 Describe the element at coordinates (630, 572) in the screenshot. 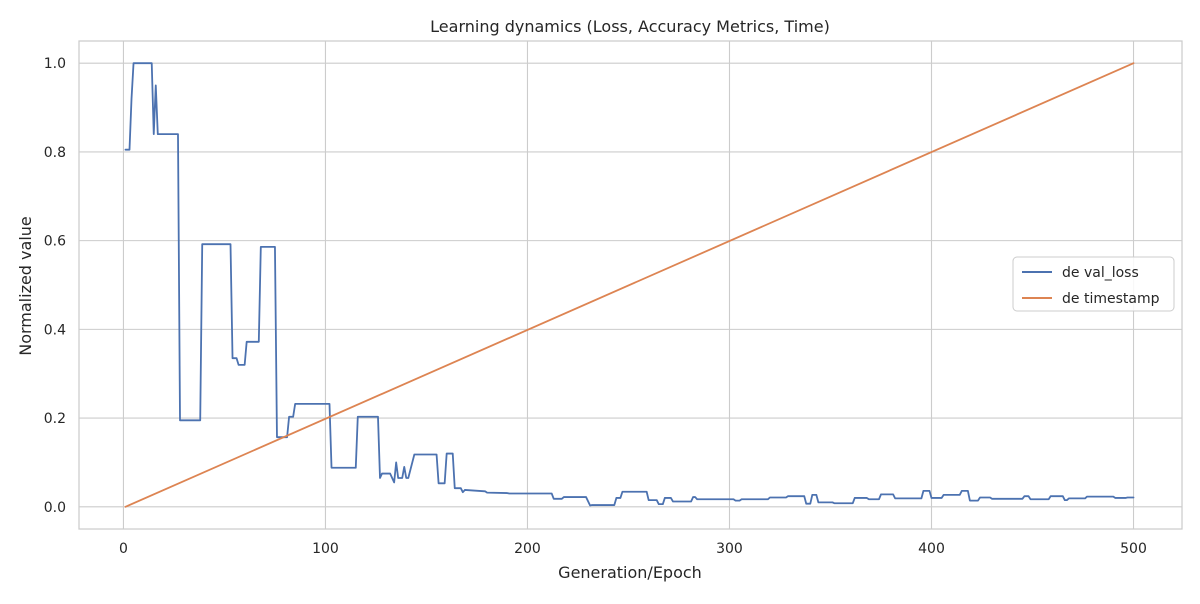

I see `x-axis-label: Generation/Epoch` at that location.